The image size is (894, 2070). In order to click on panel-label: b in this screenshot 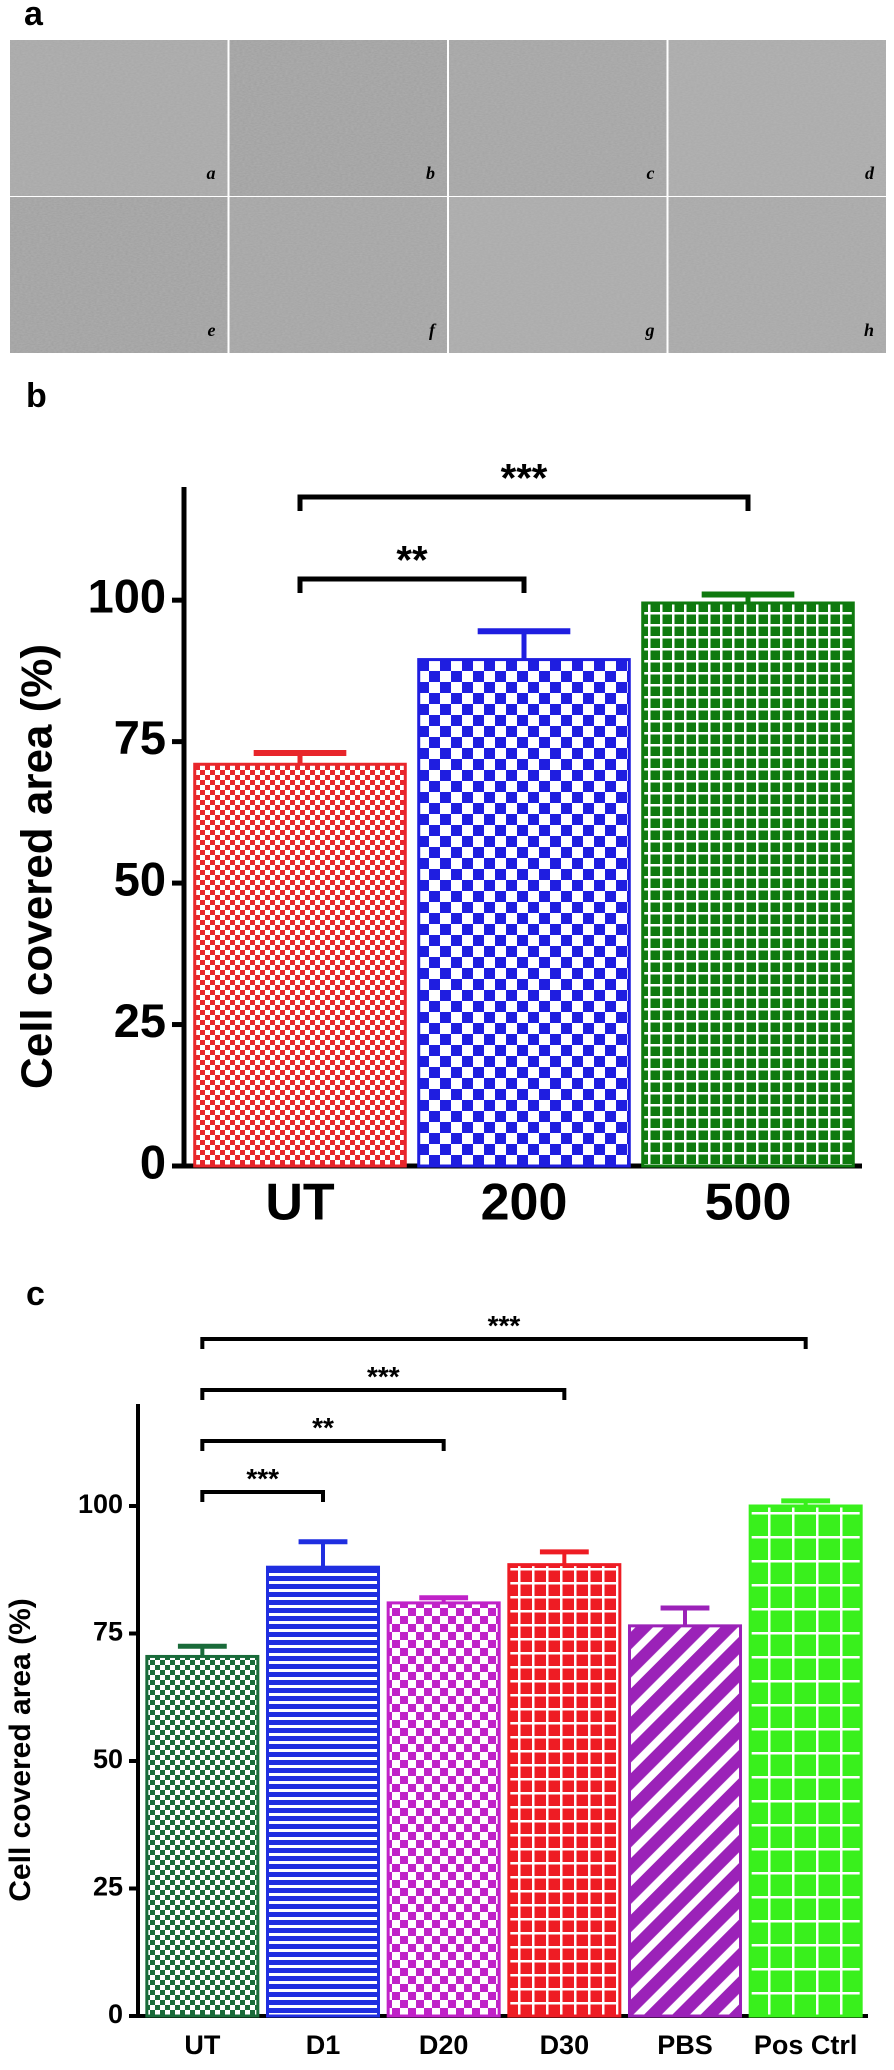, I will do `click(36, 396)`.